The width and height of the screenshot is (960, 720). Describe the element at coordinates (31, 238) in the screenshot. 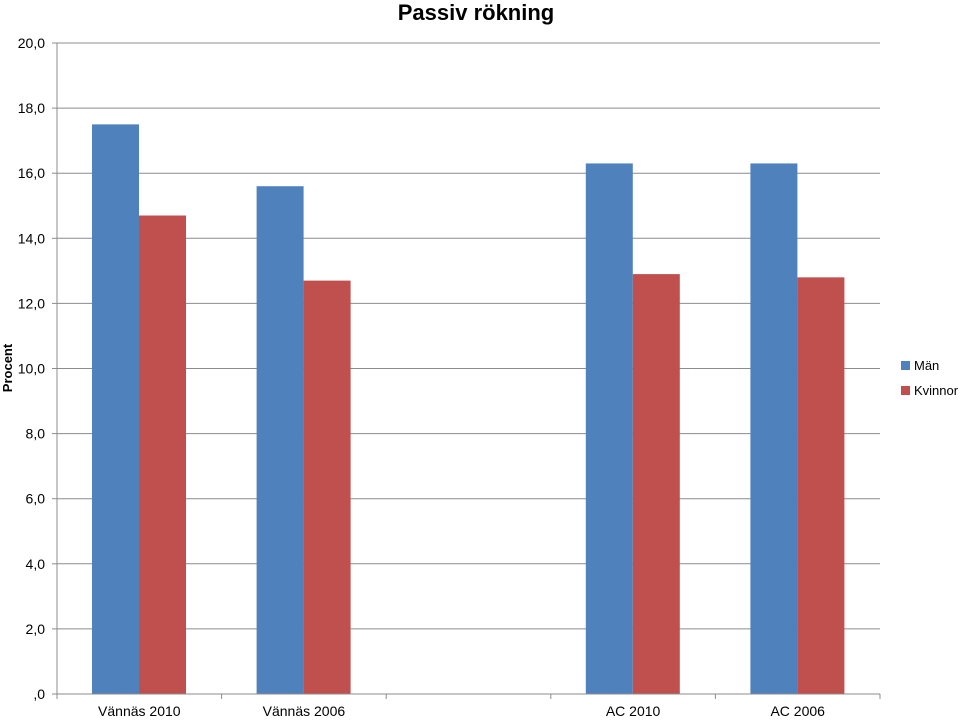

I see `y-tick-label: 14,0` at that location.